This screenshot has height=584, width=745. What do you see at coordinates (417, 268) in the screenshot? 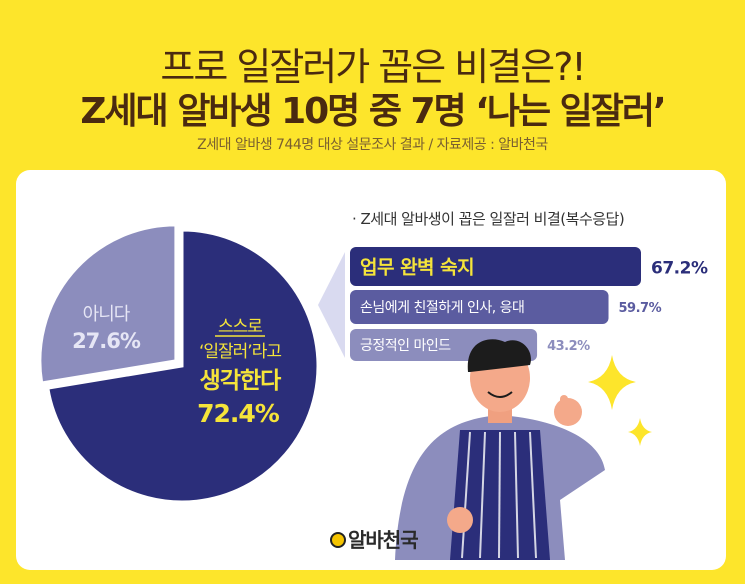
I see `bar-label-0: 업무 완벽 숙지` at bounding box center [417, 268].